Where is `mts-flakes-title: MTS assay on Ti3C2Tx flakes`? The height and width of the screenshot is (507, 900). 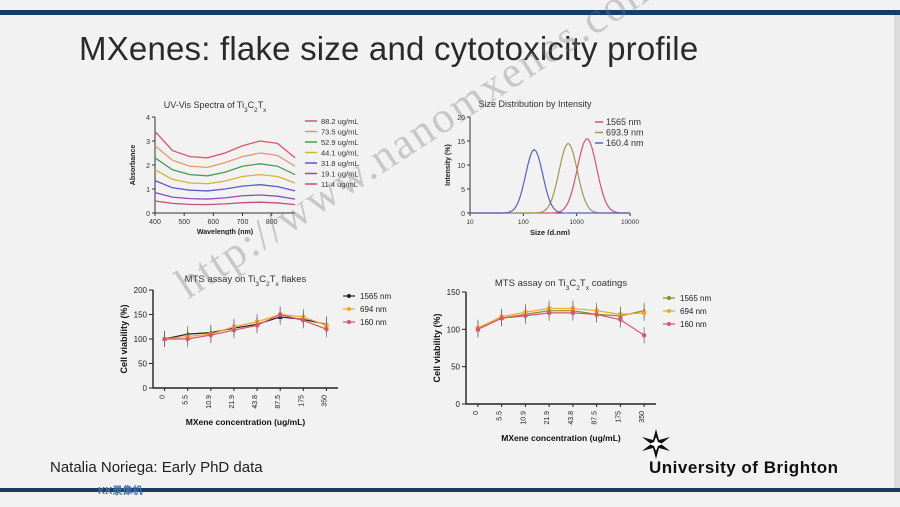 mts-flakes-title: MTS assay on Ti3C2Tx flakes is located at coordinates (246, 281).